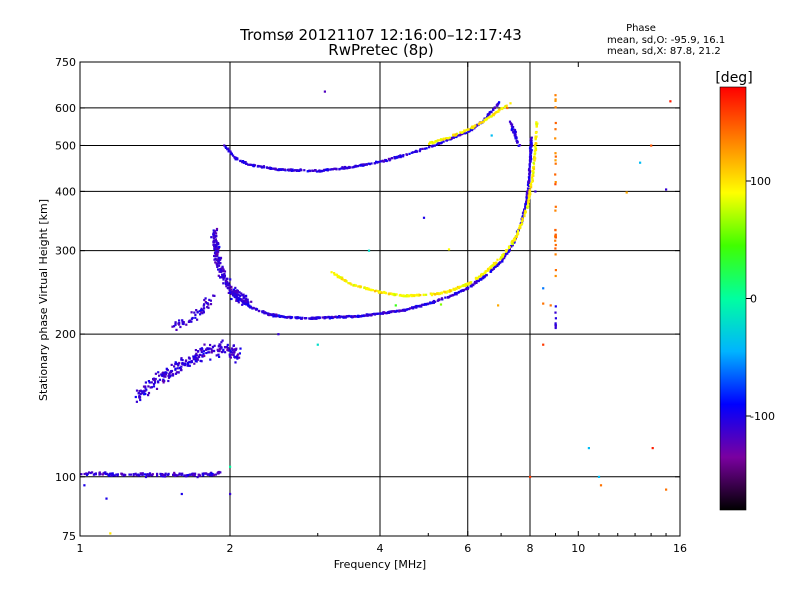 Image resolution: width=800 pixels, height=600 pixels. Describe the element at coordinates (578, 548) in the screenshot. I see `x-tick-label: 10` at that location.